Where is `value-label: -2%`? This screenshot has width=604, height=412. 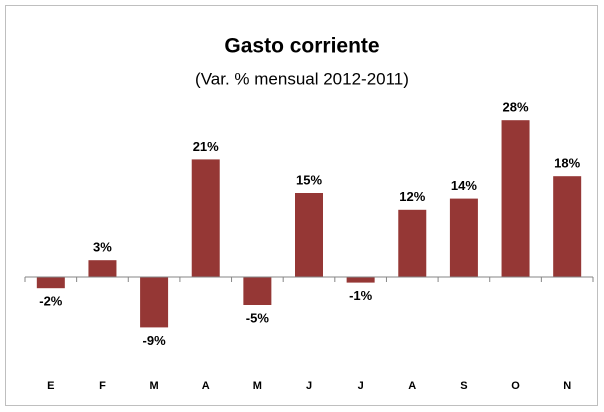 value-label: -2% is located at coordinates (51, 301).